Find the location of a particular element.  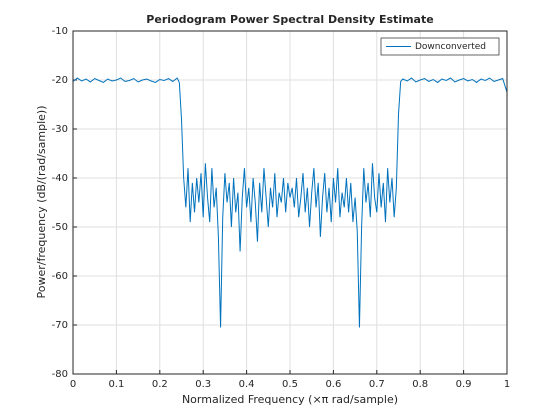

y-axis-label: Power/frequency (dB/(rad/sample)) is located at coordinates (41, 202).